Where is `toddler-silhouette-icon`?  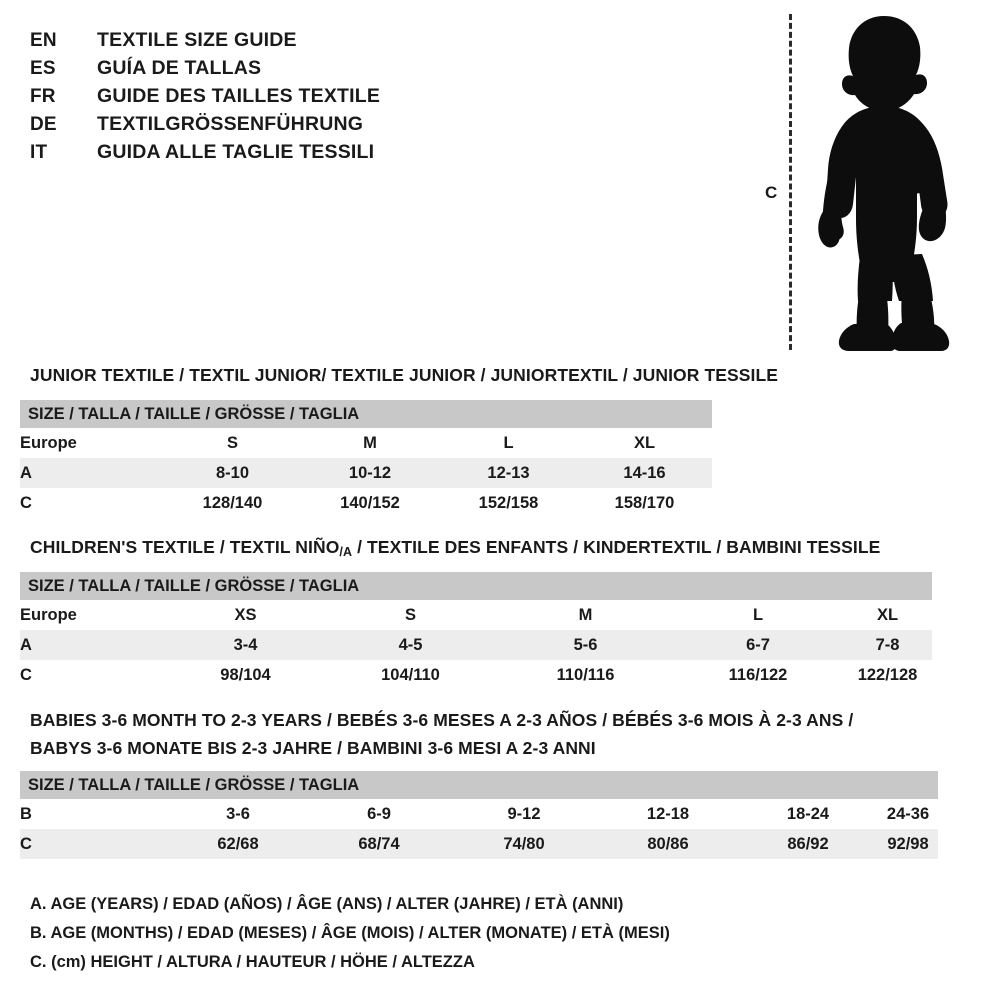
toddler-silhouette-icon is located at coordinates (884, 183).